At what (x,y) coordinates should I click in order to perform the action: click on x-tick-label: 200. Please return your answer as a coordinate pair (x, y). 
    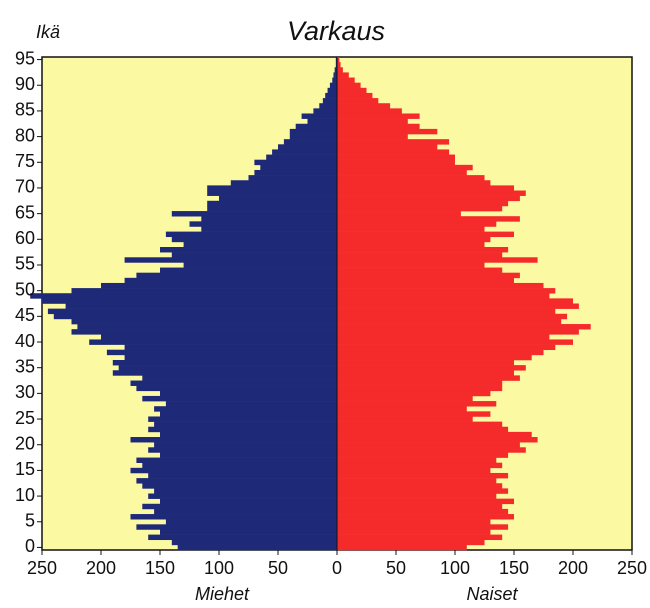
    Looking at the image, I should click on (573, 568).